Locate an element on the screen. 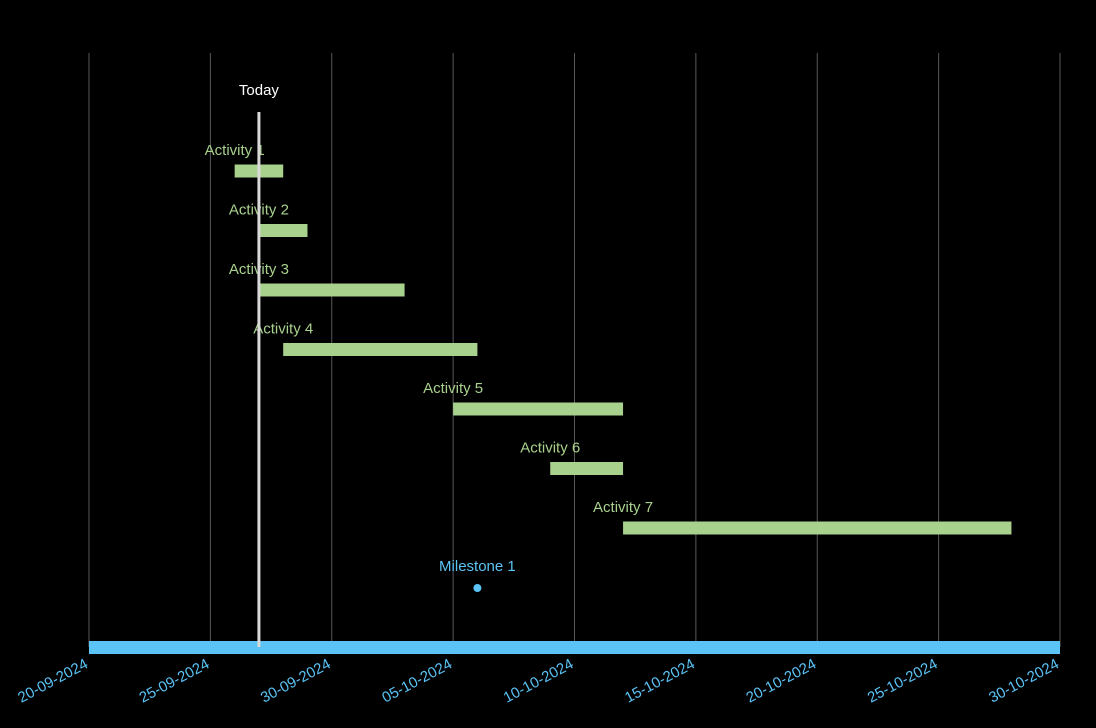 The image size is (1096, 728). timeline-axis is located at coordinates (574, 647).